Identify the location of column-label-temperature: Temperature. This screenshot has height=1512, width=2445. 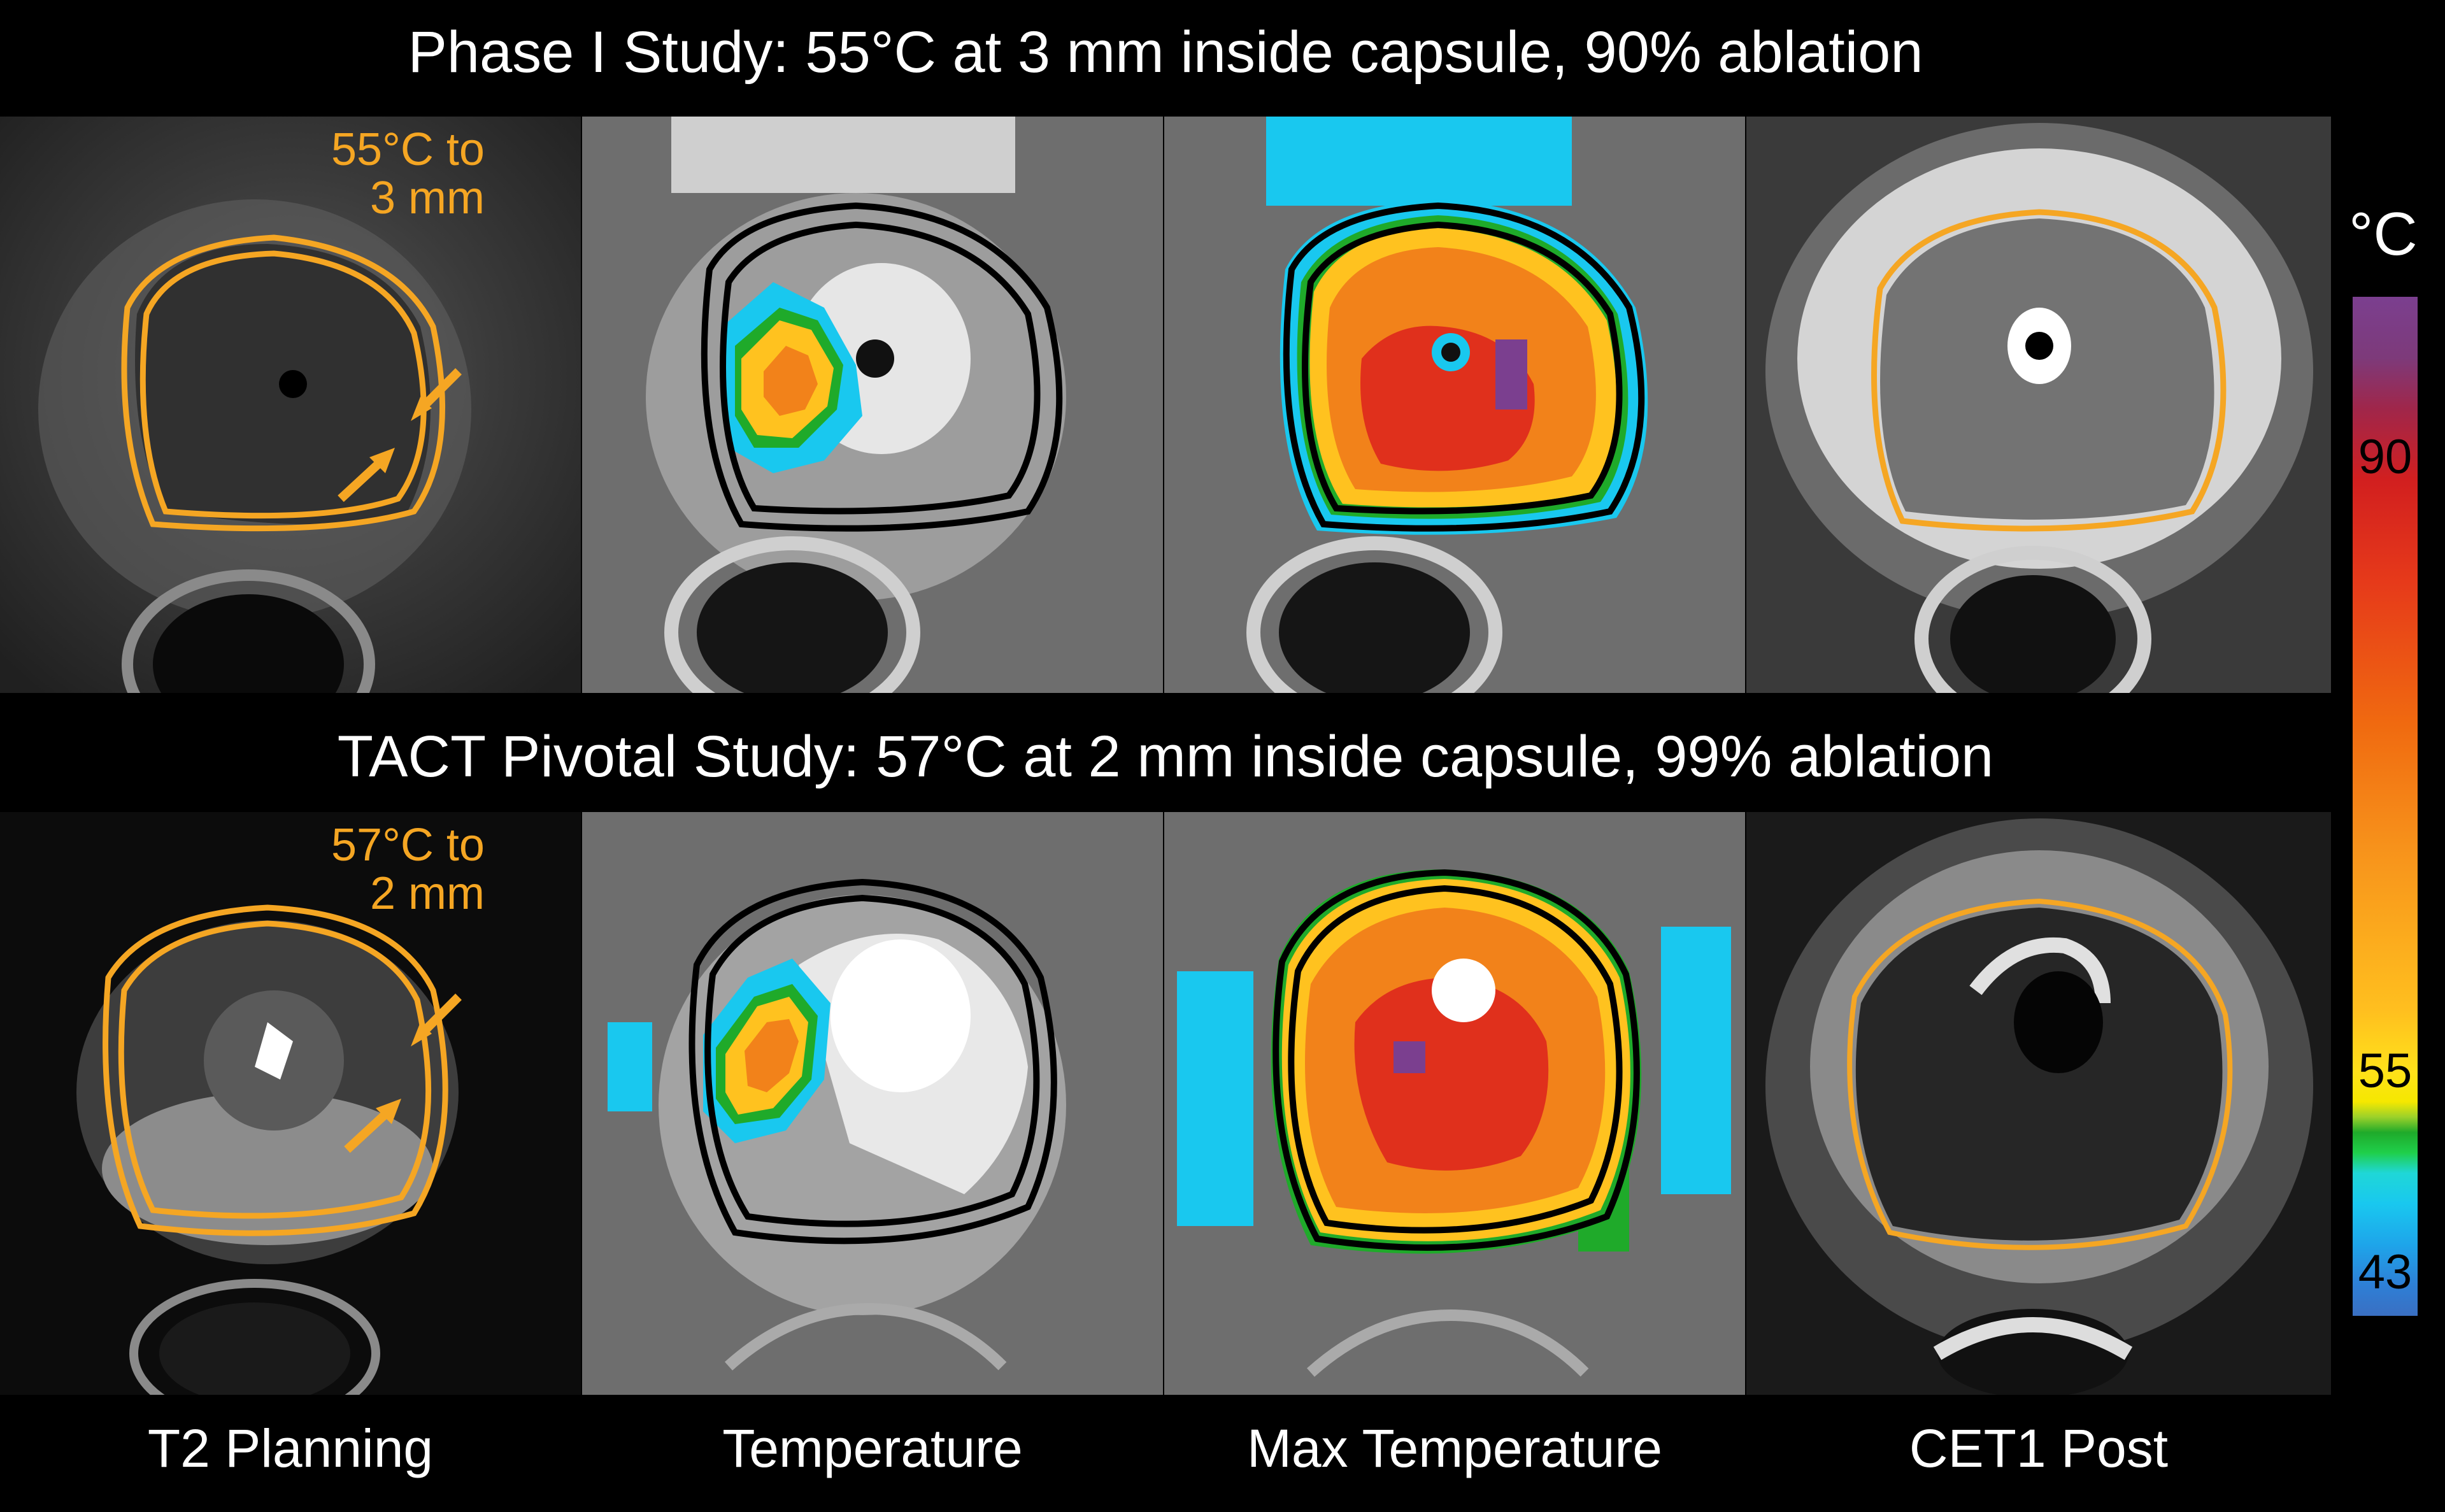
(872, 1448).